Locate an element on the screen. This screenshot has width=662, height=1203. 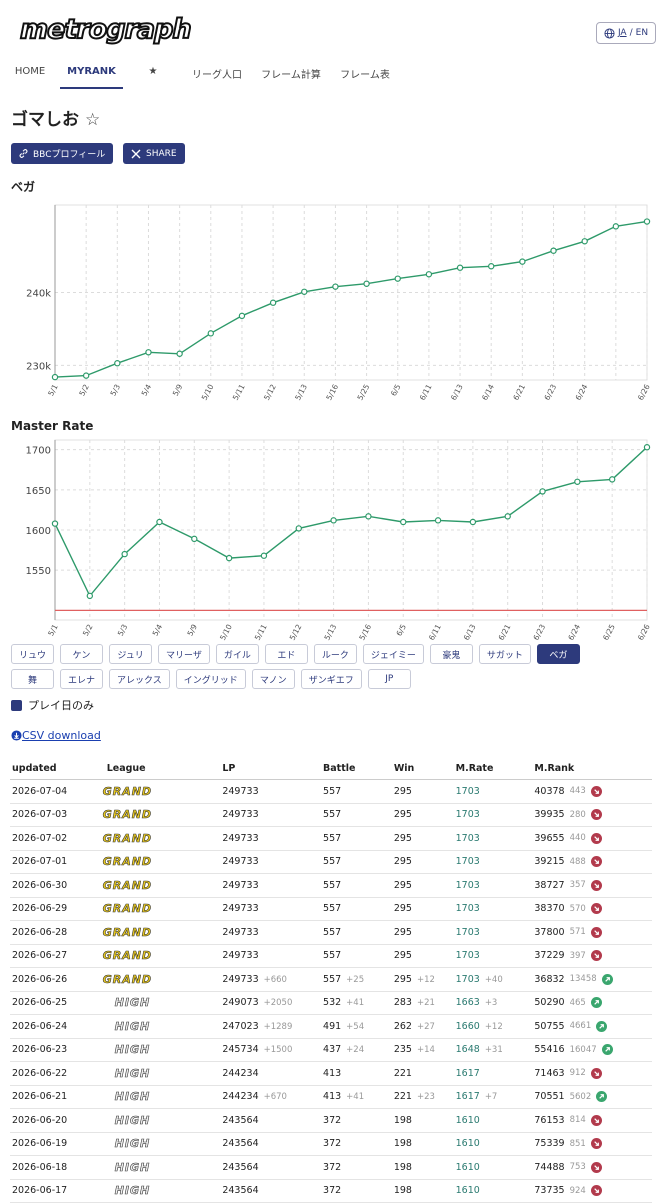
win-delta: +14 is located at coordinates (426, 1050).